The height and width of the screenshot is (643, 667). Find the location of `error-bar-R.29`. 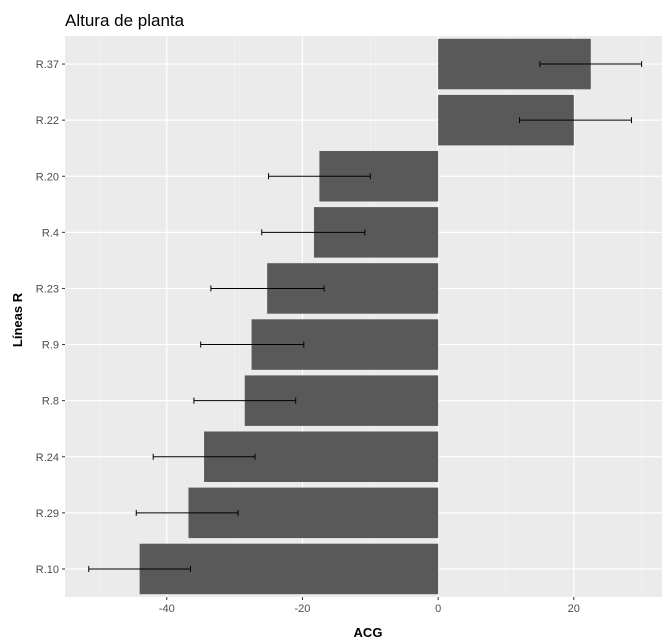

error-bar-R.29 is located at coordinates (187, 512).